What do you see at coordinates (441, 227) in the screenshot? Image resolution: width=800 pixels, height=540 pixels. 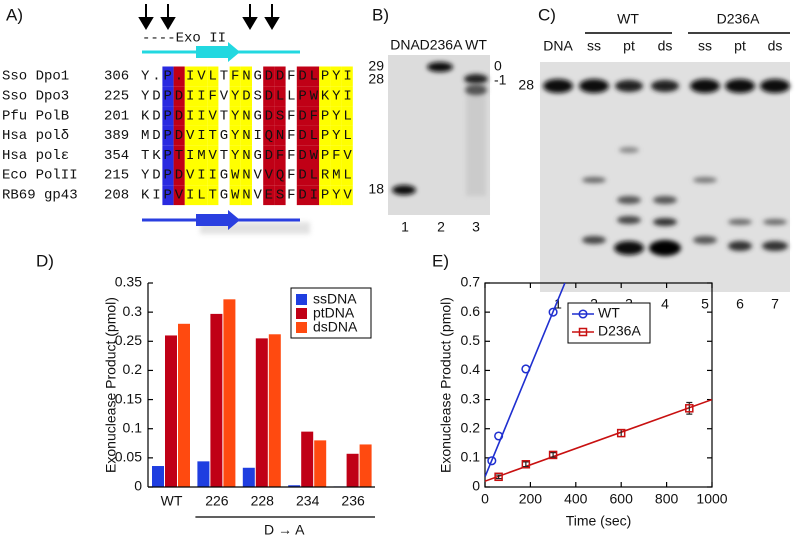 I see `lane-number: 2` at bounding box center [441, 227].